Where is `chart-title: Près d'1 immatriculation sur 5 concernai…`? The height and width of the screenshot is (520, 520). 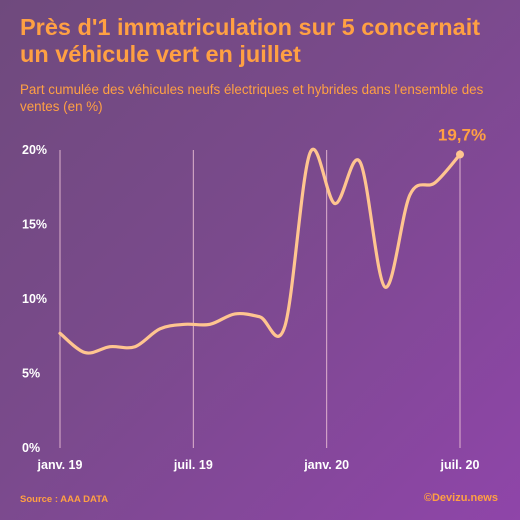
chart-title: Près d'1 immatriculation sur 5 concernai… is located at coordinates (250, 40).